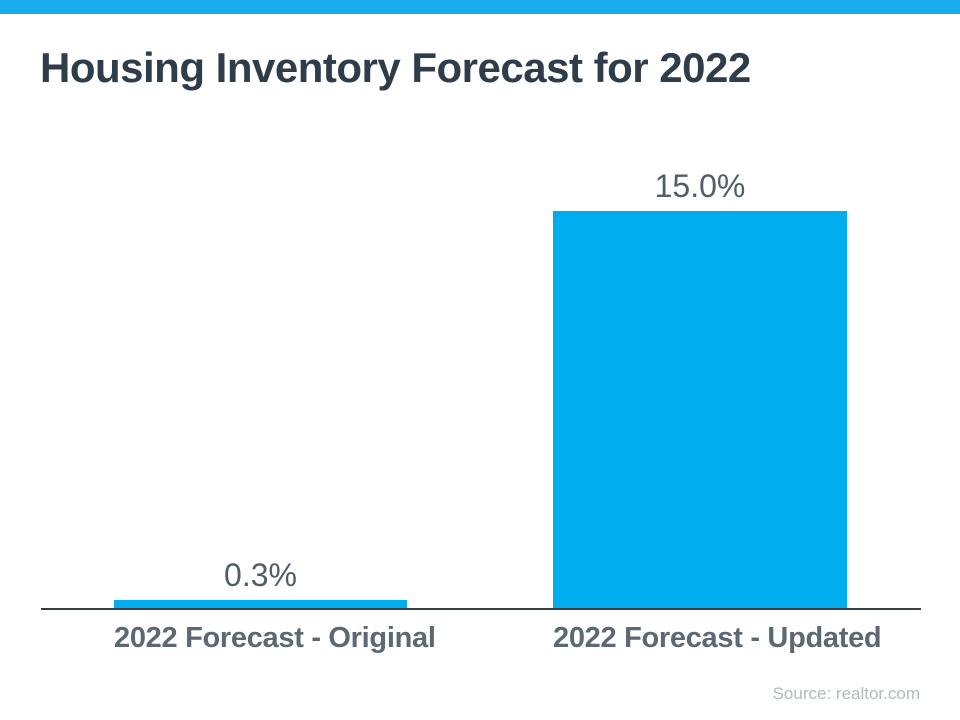  I want to click on bar-original, so click(260, 604).